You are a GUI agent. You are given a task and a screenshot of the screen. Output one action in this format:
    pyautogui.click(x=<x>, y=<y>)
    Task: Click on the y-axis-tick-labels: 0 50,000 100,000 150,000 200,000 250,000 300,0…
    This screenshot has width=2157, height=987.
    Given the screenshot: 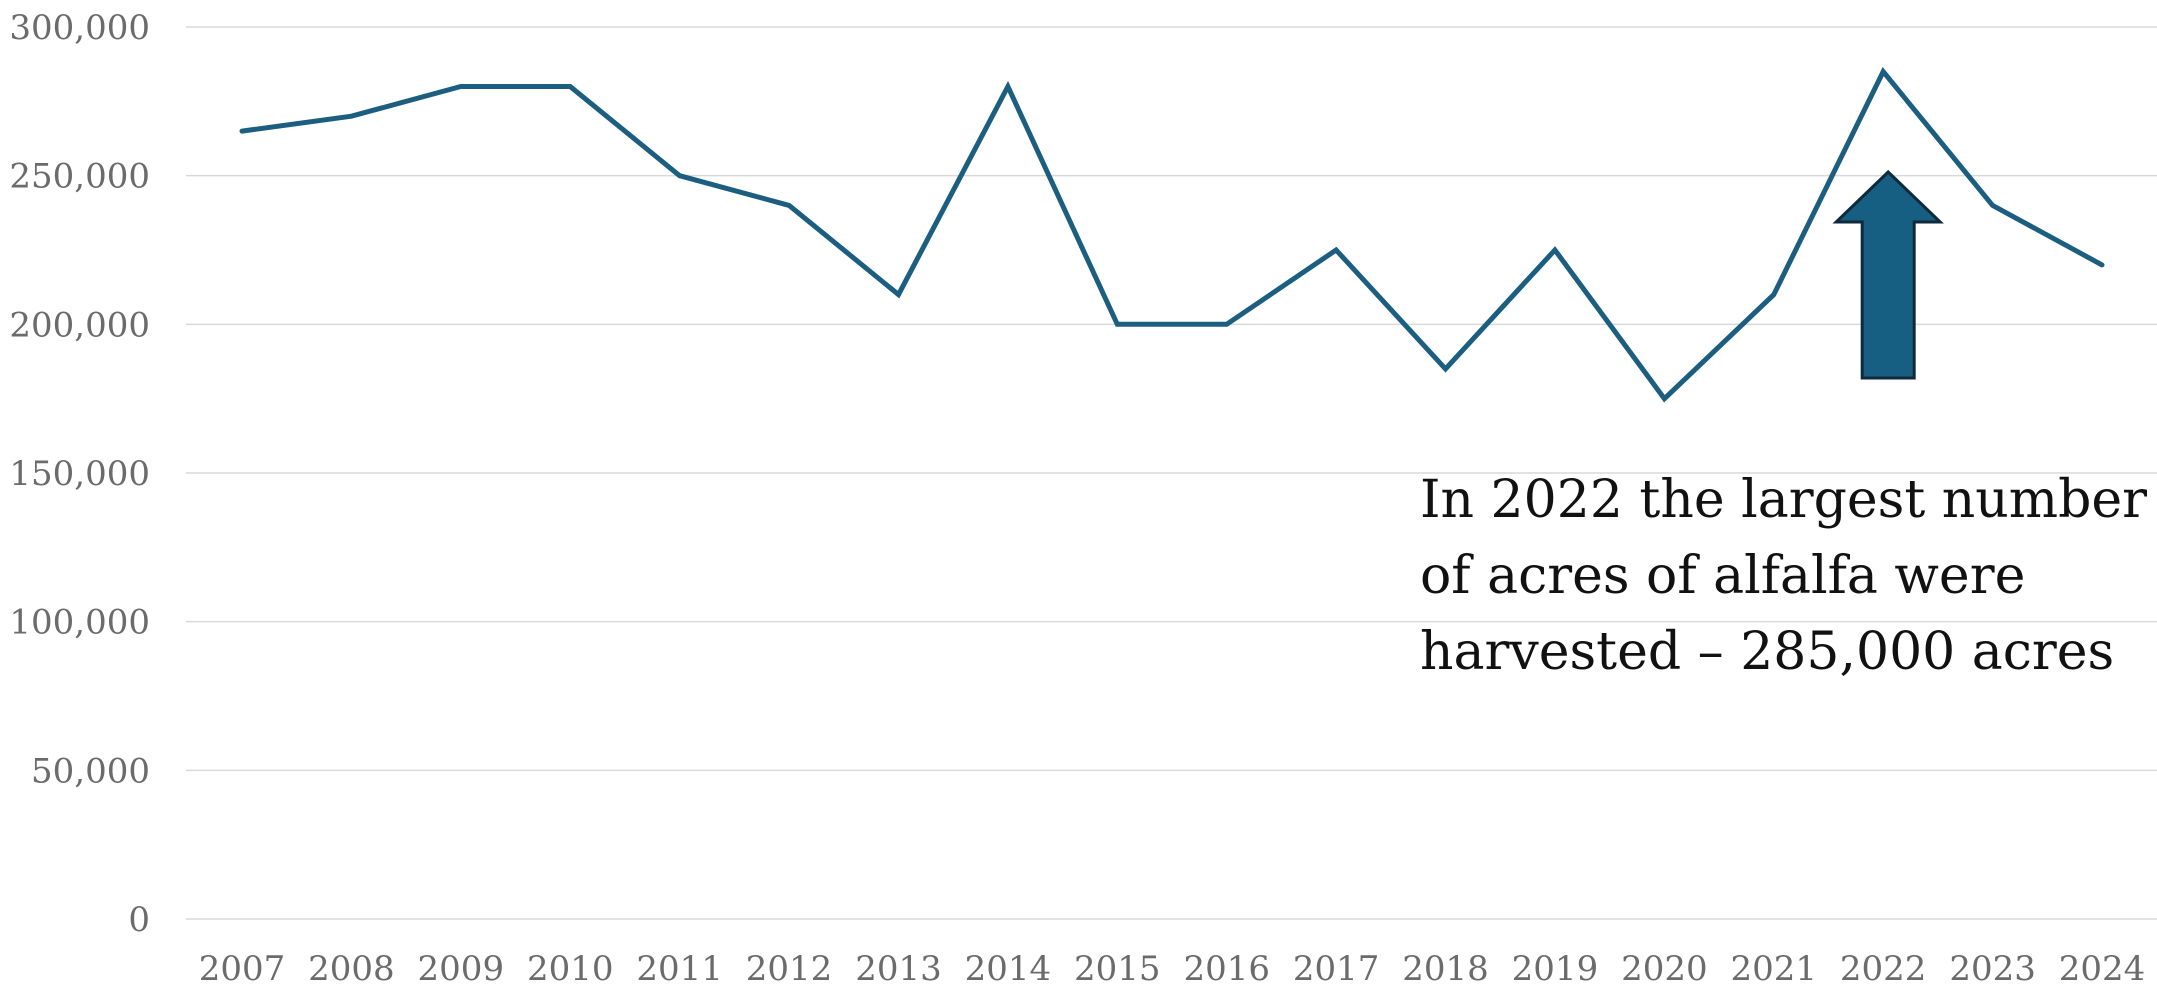 What is the action you would take?
    pyautogui.click(x=79, y=474)
    